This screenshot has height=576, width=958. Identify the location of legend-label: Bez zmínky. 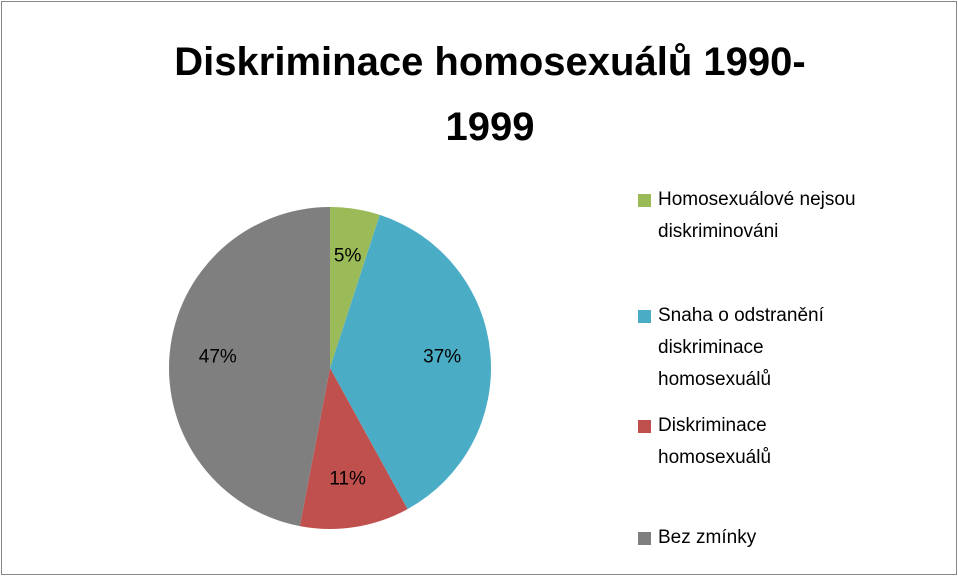
(707, 537).